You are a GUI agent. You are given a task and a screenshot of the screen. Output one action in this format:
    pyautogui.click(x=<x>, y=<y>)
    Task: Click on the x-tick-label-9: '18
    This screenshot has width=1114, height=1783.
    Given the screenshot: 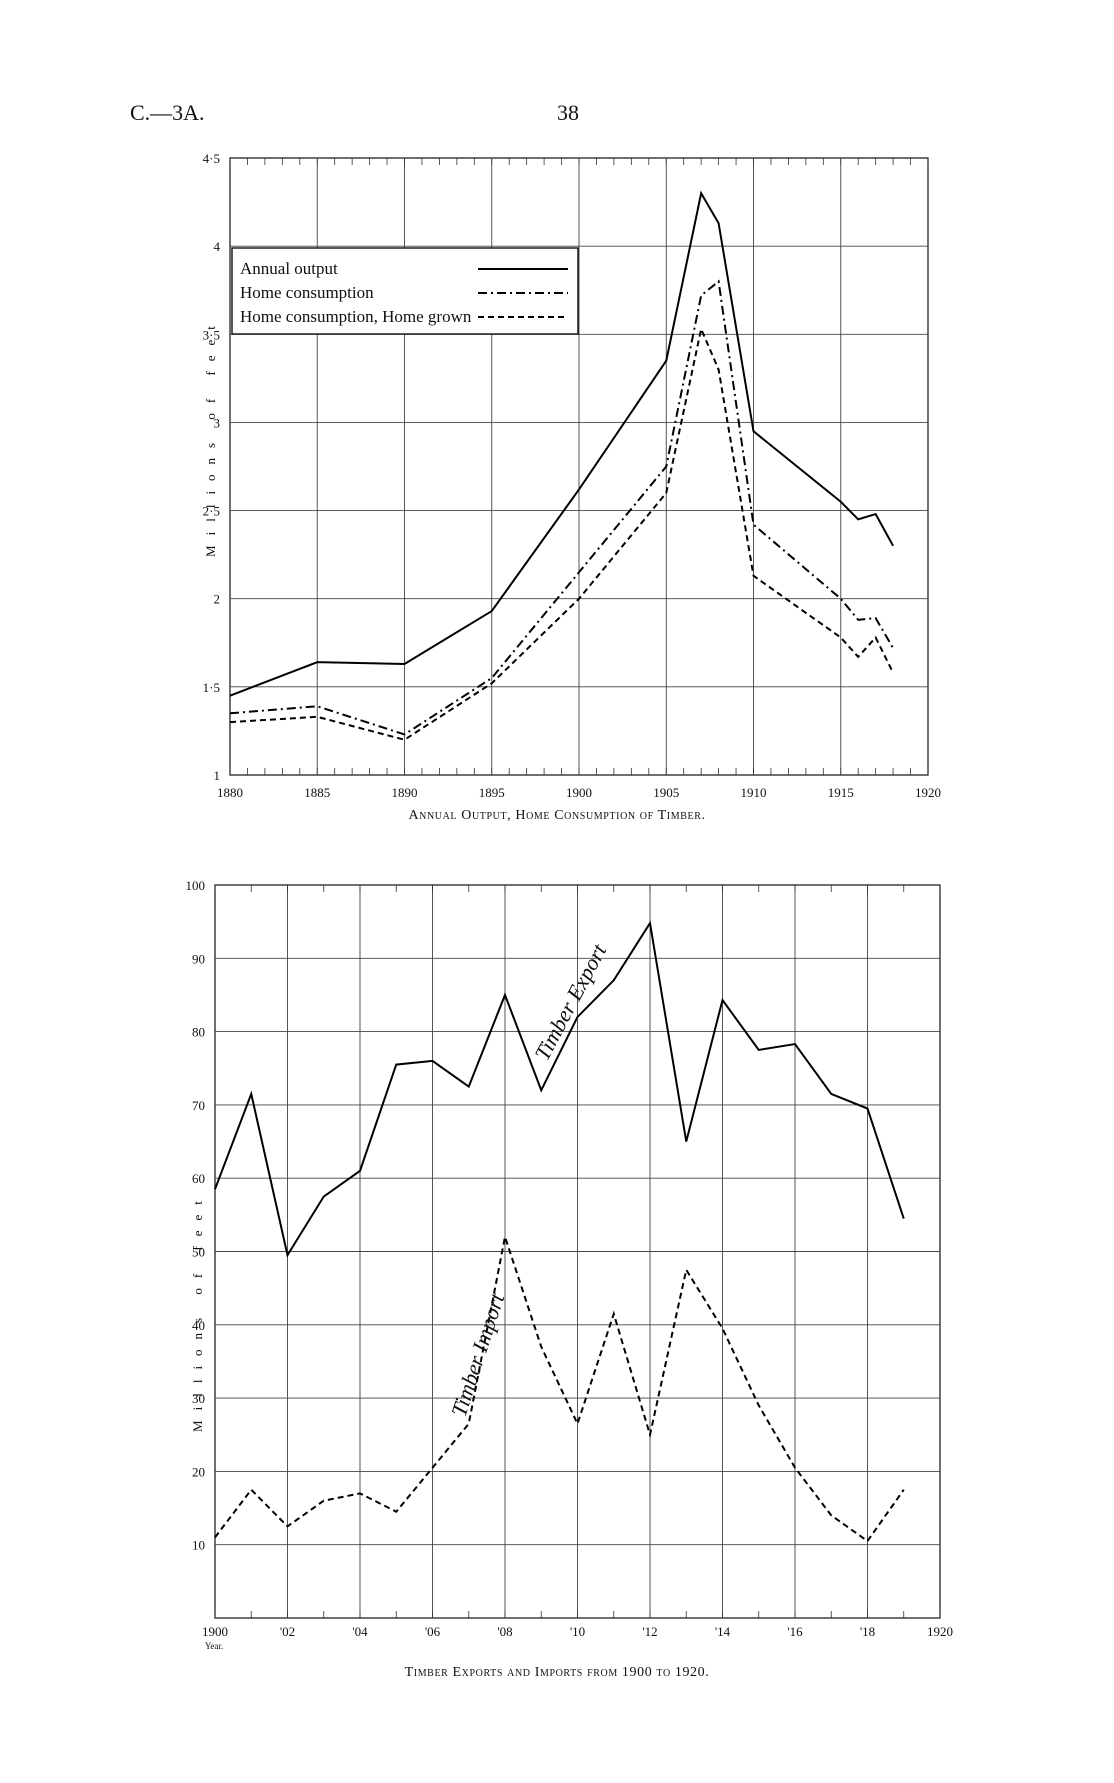 What is the action you would take?
    pyautogui.click(x=867, y=1631)
    